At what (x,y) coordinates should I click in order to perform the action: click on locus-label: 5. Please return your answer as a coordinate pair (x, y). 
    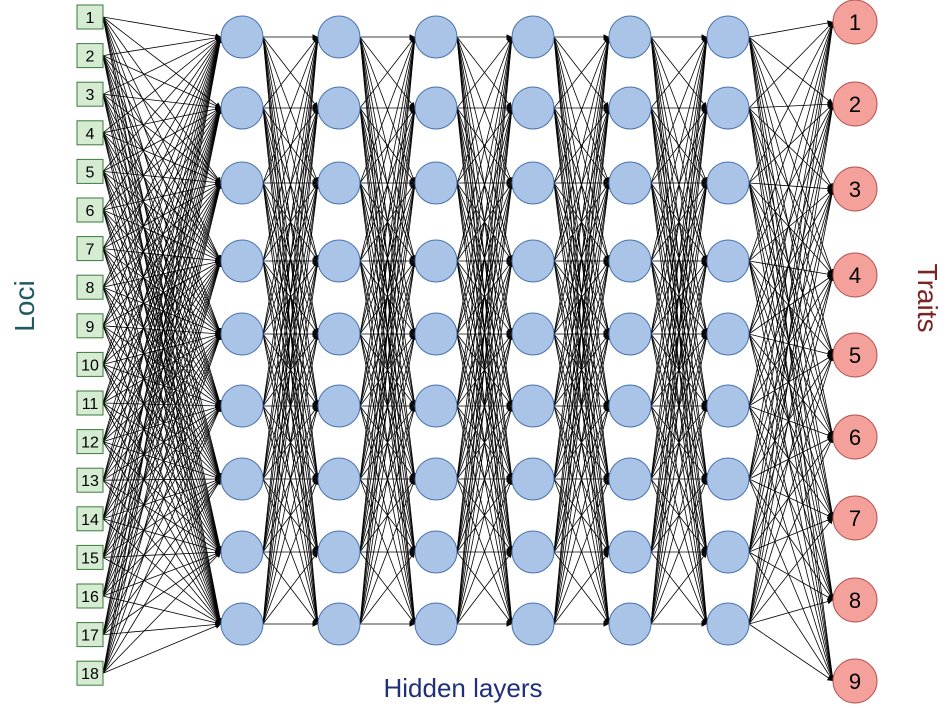
    Looking at the image, I should click on (90, 172).